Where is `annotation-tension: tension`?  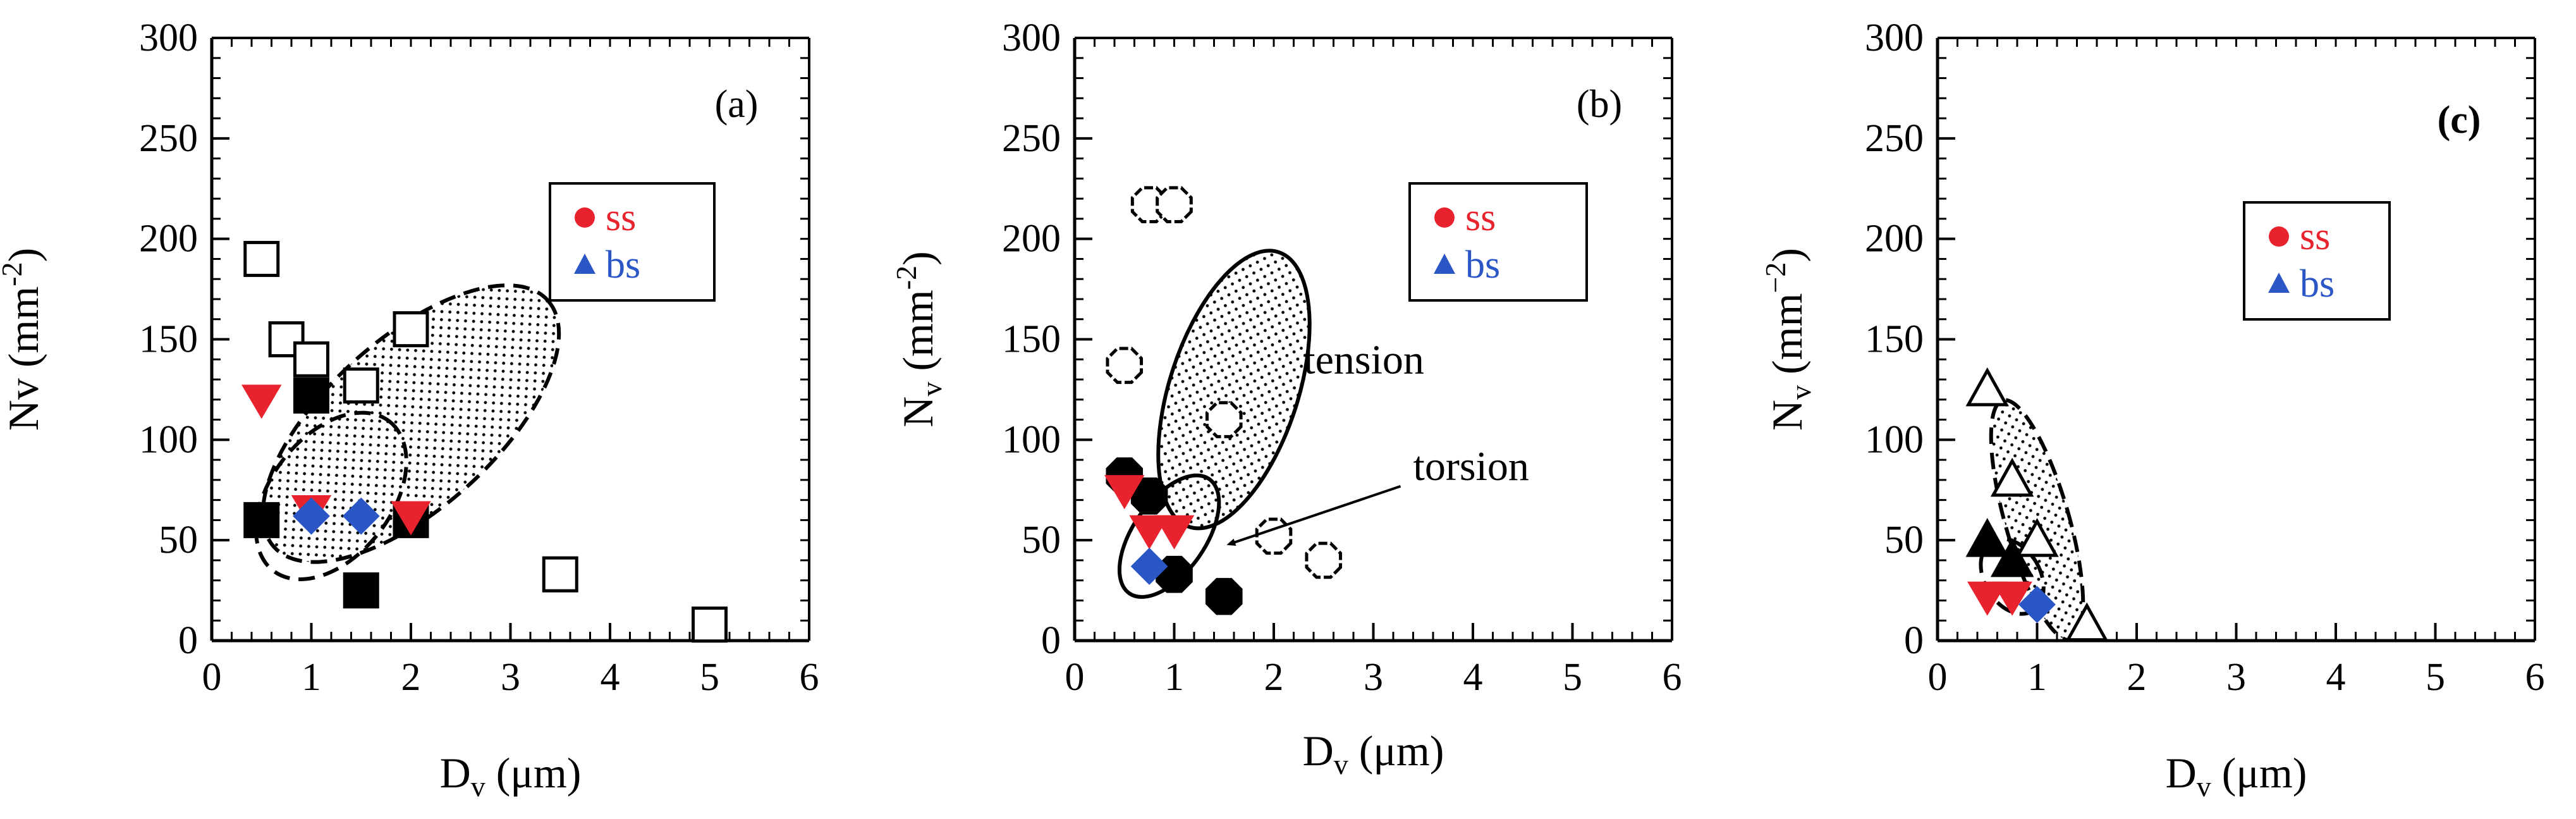 annotation-tension: tension is located at coordinates (1363, 360).